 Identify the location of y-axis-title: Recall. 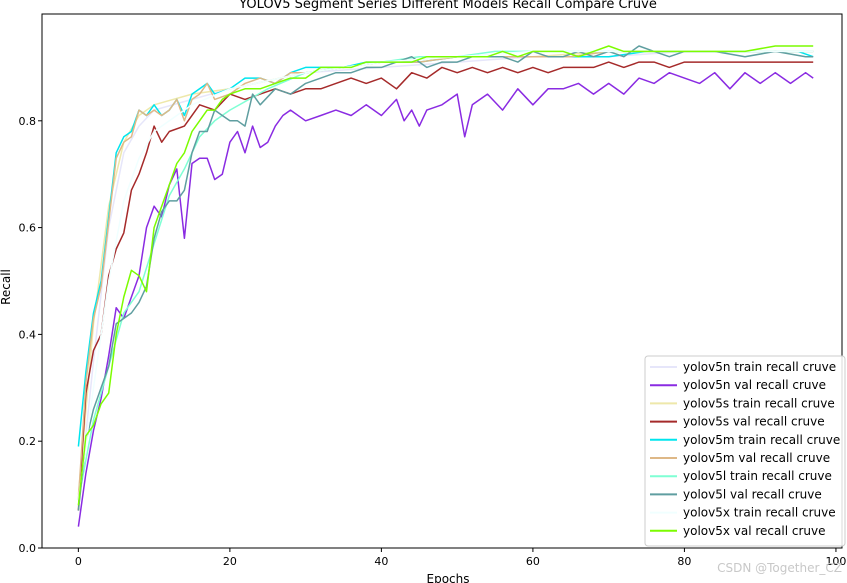
(6, 287).